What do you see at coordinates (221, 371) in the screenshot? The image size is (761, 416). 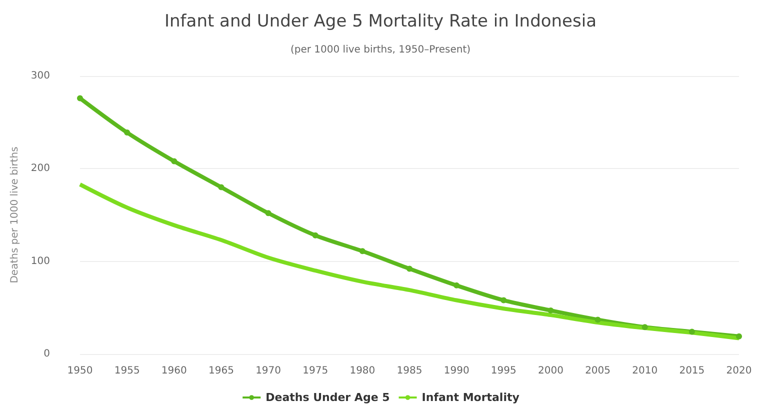 I see `x-tick-label: 1965` at bounding box center [221, 371].